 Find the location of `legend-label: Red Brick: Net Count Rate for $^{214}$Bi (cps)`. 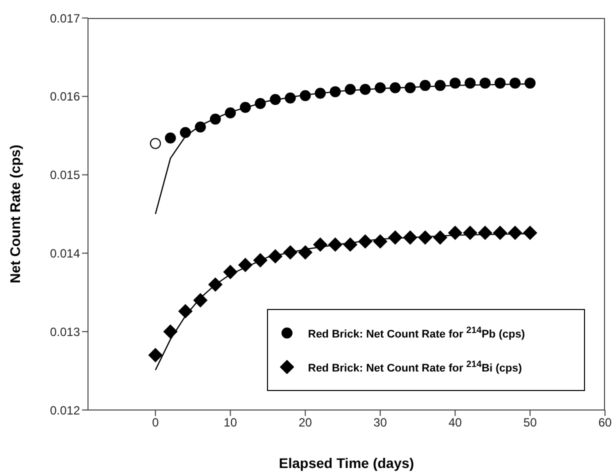

legend-label: Red Brick: Net Count Rate for $^{214}$Bi (cps) is located at coordinates (415, 367).